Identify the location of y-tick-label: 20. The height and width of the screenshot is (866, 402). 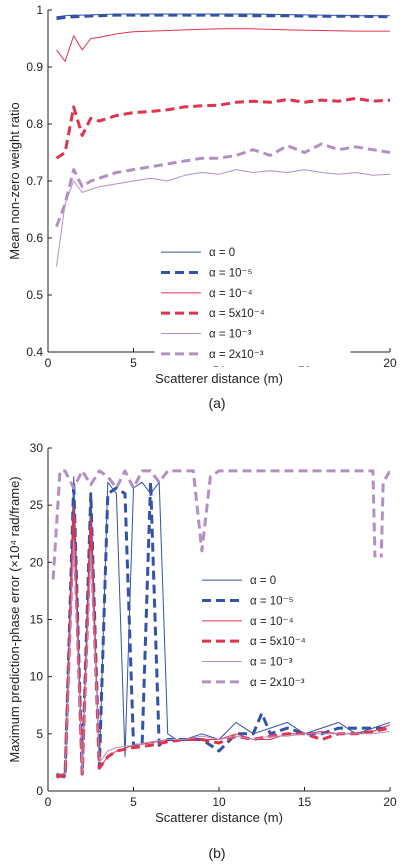
(37, 562).